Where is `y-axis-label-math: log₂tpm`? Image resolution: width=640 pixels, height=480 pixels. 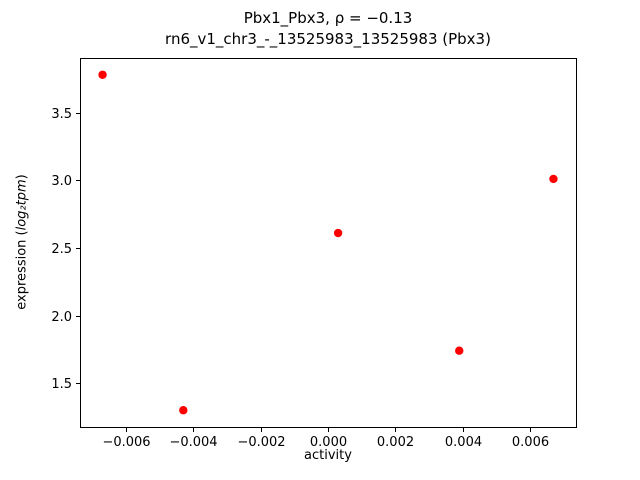 y-axis-label-math: log₂tpm is located at coordinates (22, 205).